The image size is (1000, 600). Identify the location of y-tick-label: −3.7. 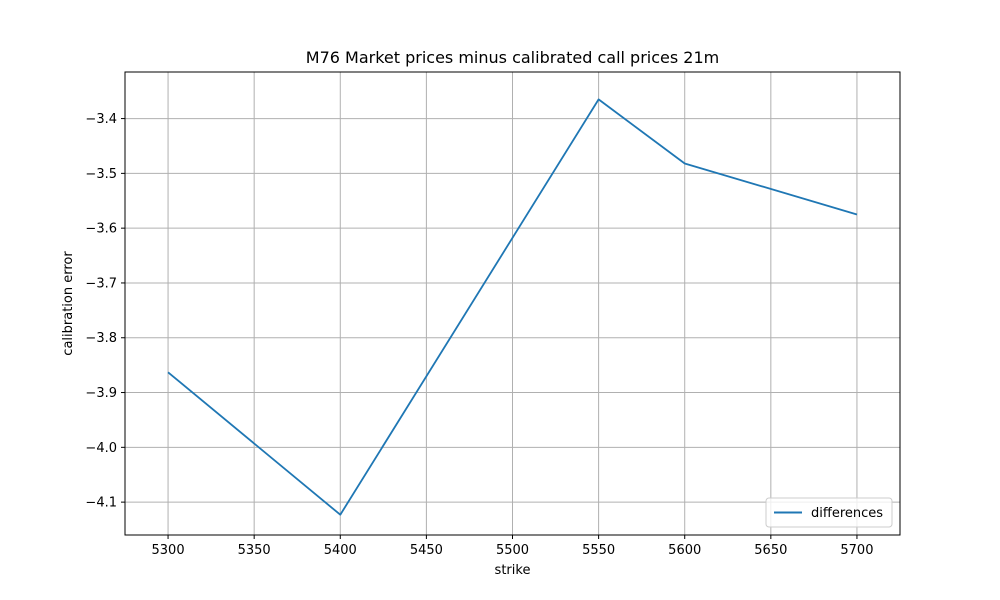
(101, 283).